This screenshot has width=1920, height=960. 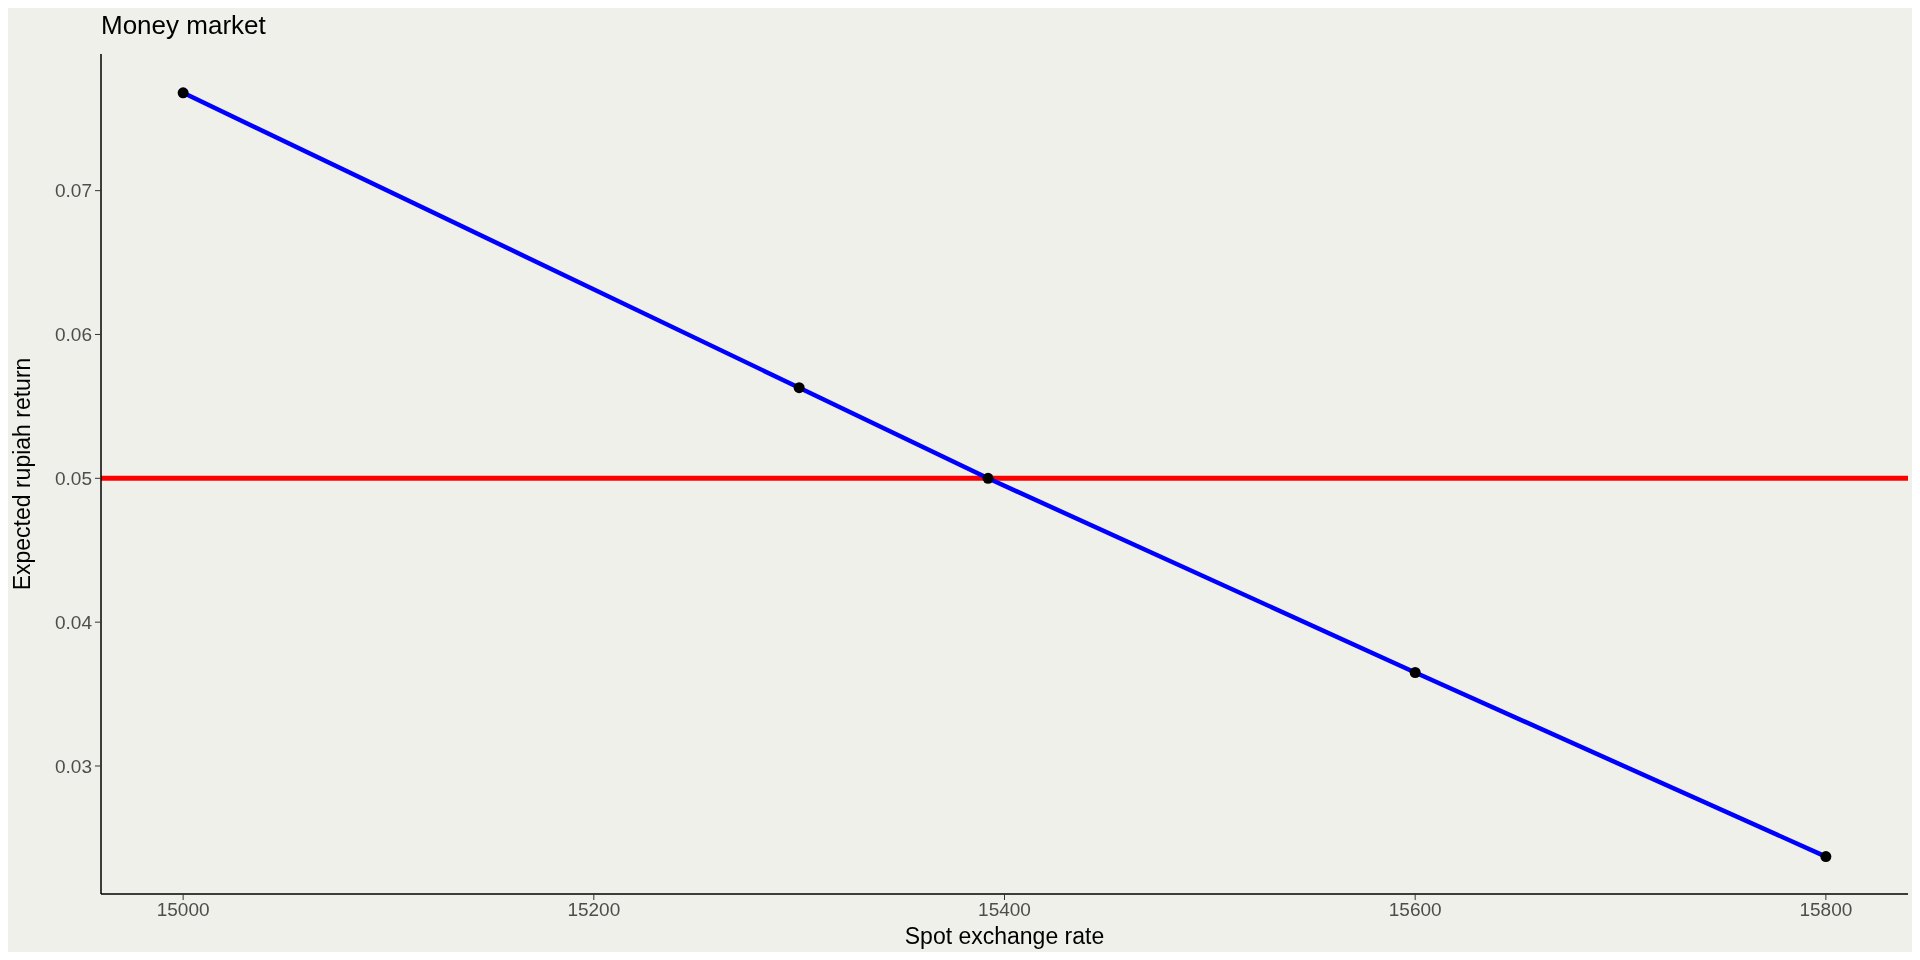 I want to click on y-tick-label: 0.05, so click(x=73, y=478).